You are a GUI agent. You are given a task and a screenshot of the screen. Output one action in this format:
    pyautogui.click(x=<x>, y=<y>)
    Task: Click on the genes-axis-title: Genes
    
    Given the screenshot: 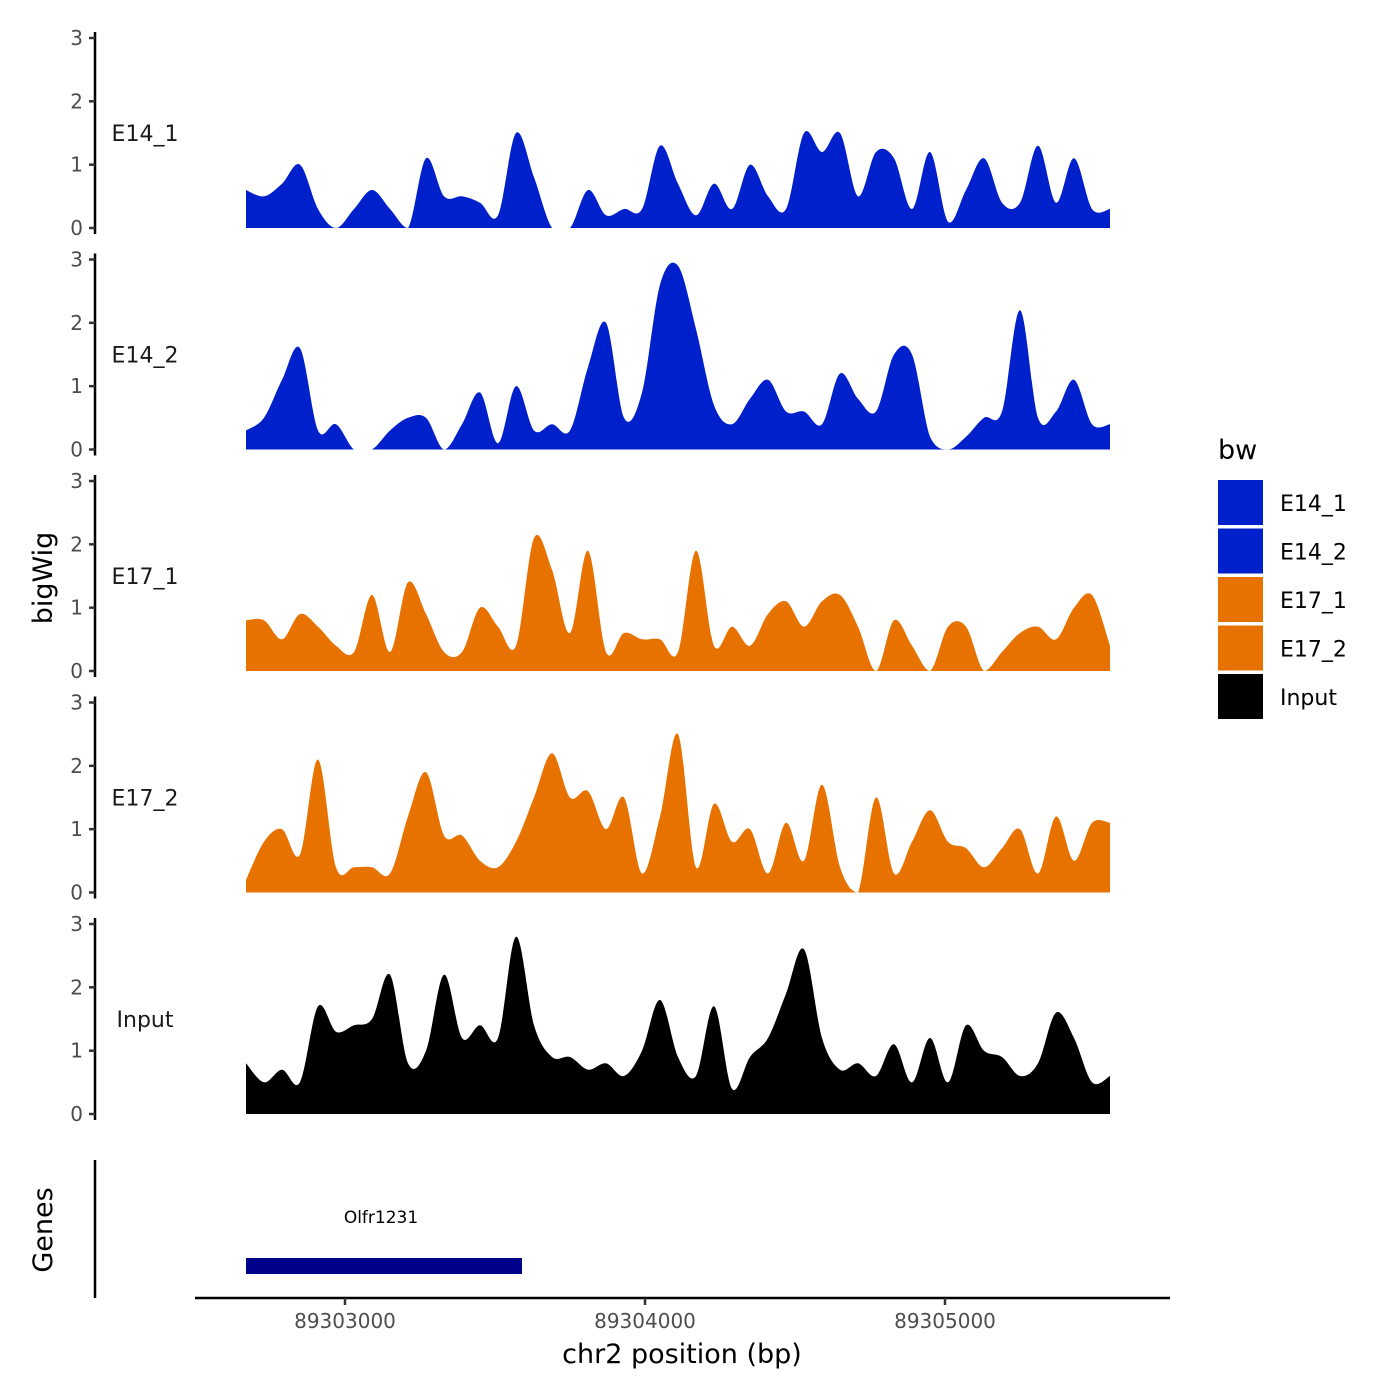 What is the action you would take?
    pyautogui.click(x=43, y=1229)
    